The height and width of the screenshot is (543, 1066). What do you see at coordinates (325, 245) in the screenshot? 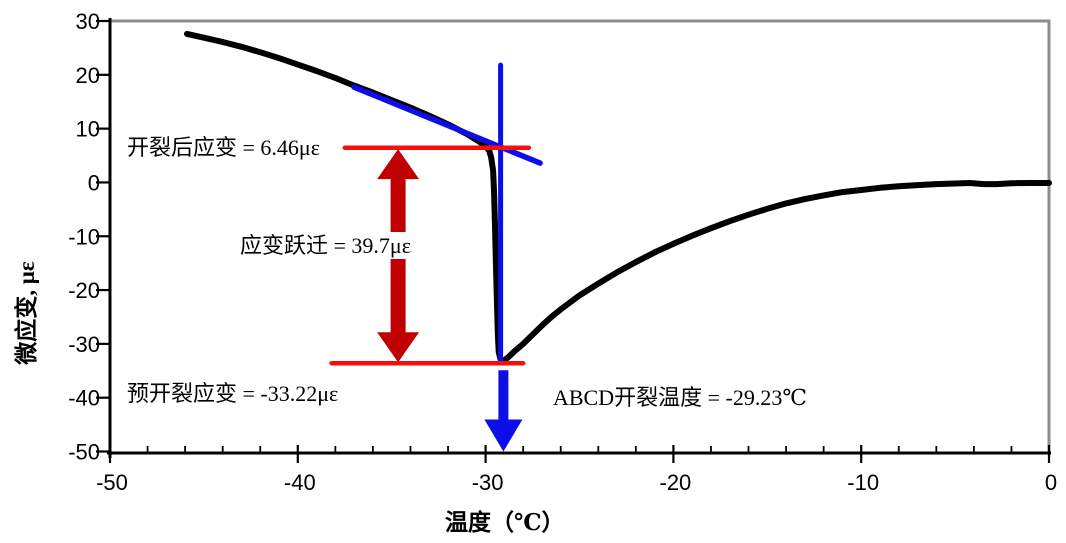
I see `strain-jump-label: 应变跃迁 = 39.7με` at bounding box center [325, 245].